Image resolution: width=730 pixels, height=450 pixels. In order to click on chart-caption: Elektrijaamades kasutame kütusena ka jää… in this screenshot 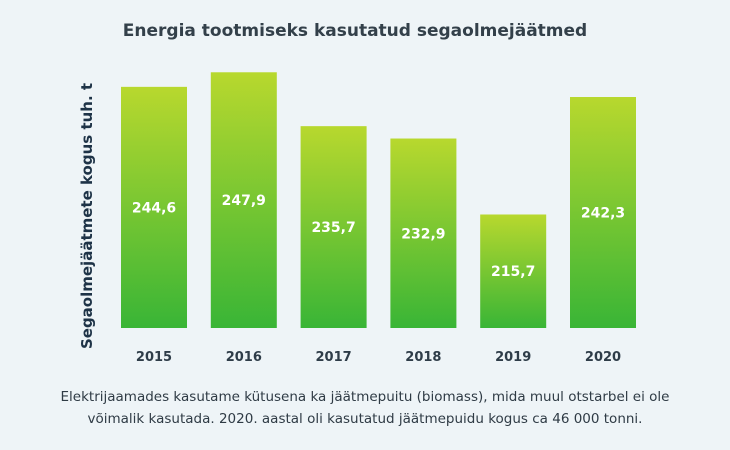, I will do `click(365, 408)`.